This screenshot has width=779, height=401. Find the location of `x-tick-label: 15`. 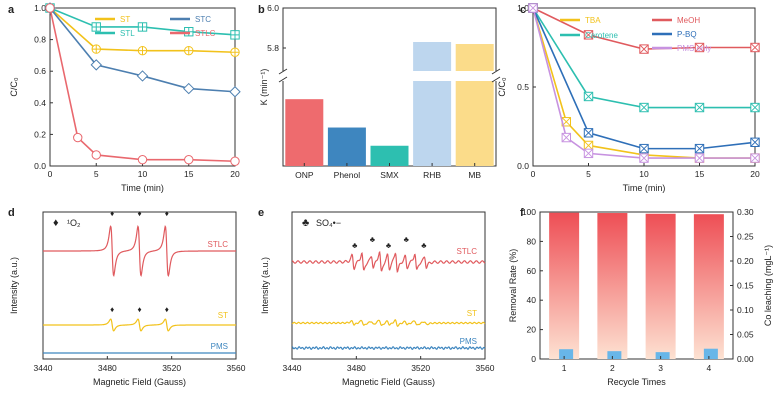

x-tick-label: 15 is located at coordinates (700, 174).